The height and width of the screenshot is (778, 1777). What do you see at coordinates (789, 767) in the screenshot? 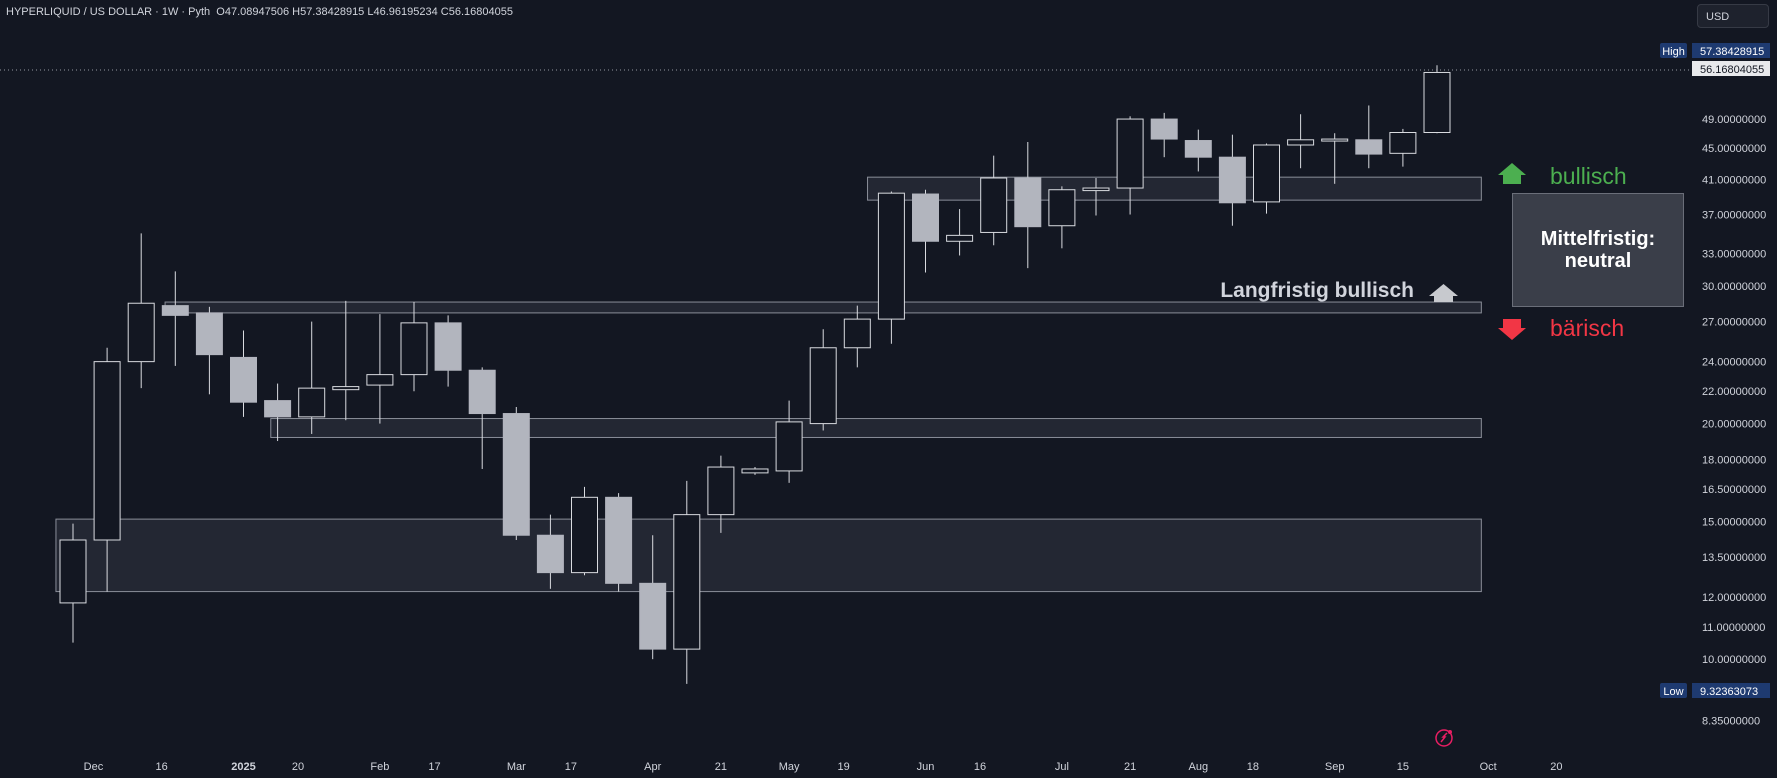
I see `x-tick-label: May` at bounding box center [789, 767].